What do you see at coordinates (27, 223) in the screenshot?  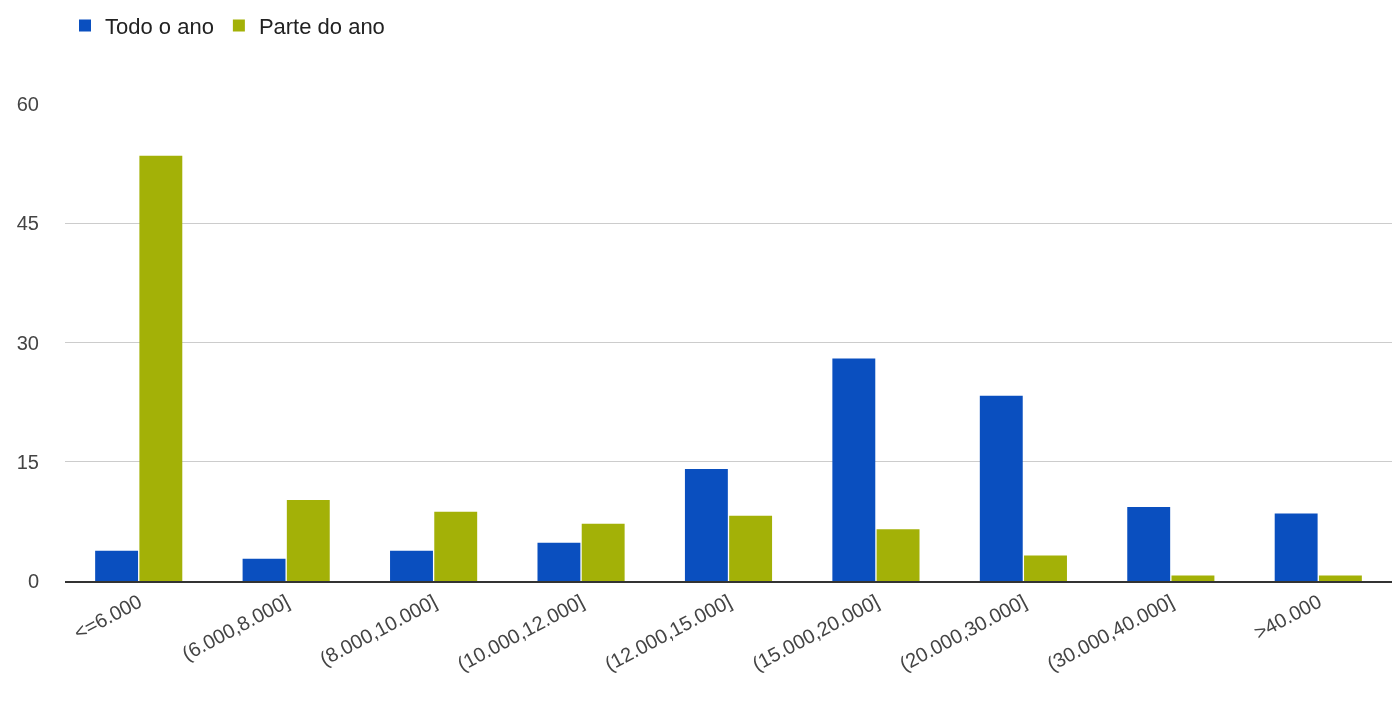 I see `y-tick-label: 45` at bounding box center [27, 223].